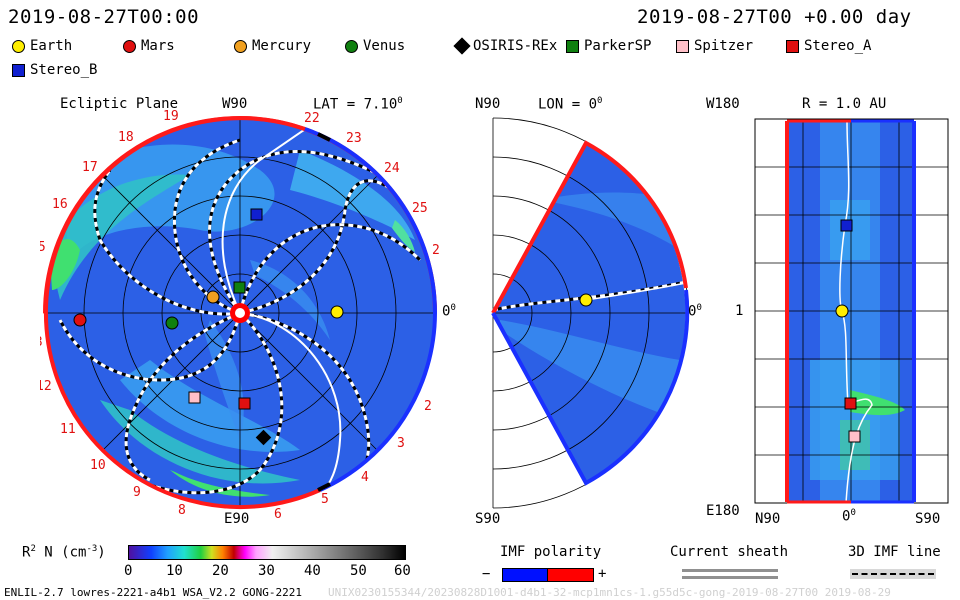 The height and width of the screenshot is (600, 960). Describe the element at coordinates (844, 104) in the screenshot. I see `map-title: R = 1.0 AU` at that location.